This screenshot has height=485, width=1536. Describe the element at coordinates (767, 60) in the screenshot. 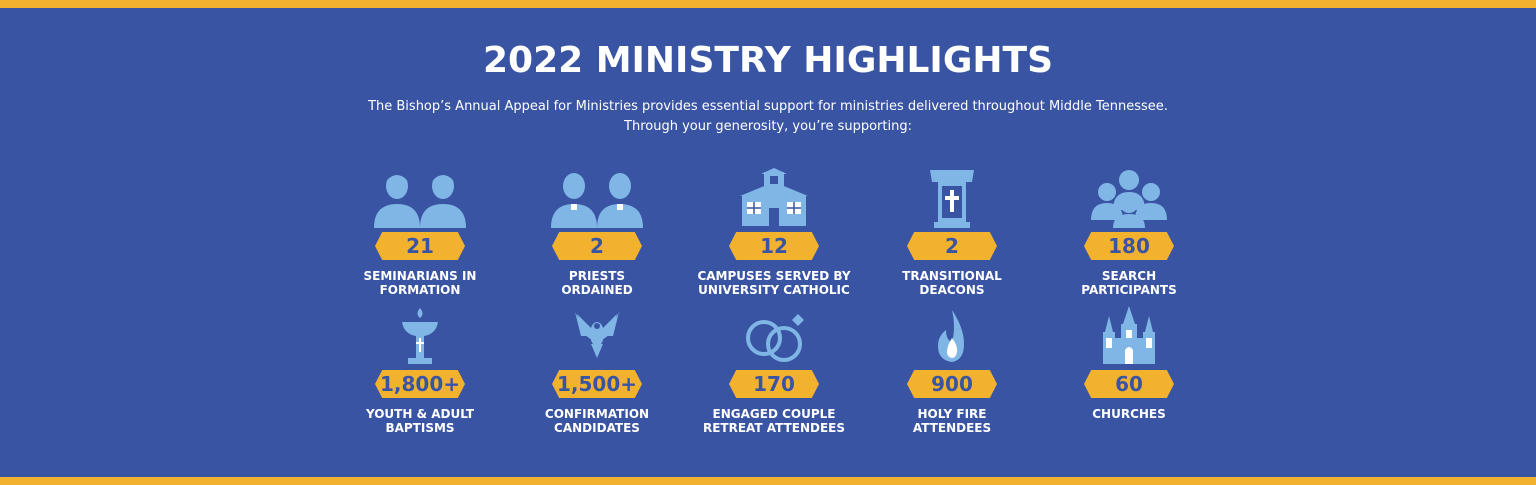

I see `page-title: 2022 MINISTRY HIGHLIGHTS` at that location.